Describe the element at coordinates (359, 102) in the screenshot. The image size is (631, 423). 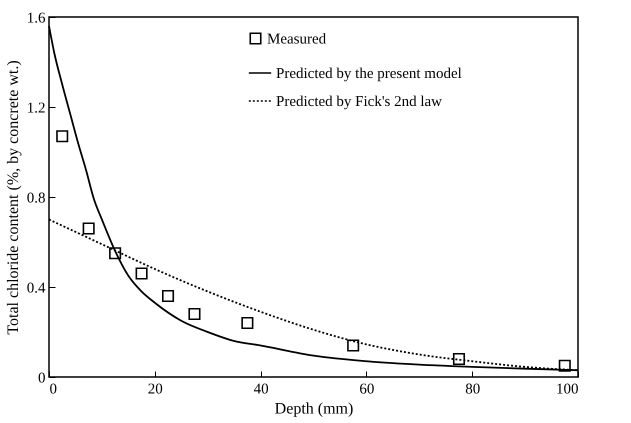
I see `legend-label: Predicted by Fick's 2nd law` at that location.